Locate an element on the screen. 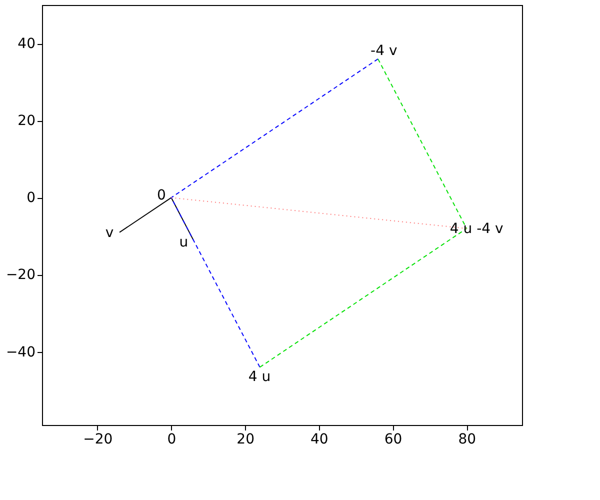 This screenshot has height=500, width=600. x-tick-label: 60 is located at coordinates (393, 440).